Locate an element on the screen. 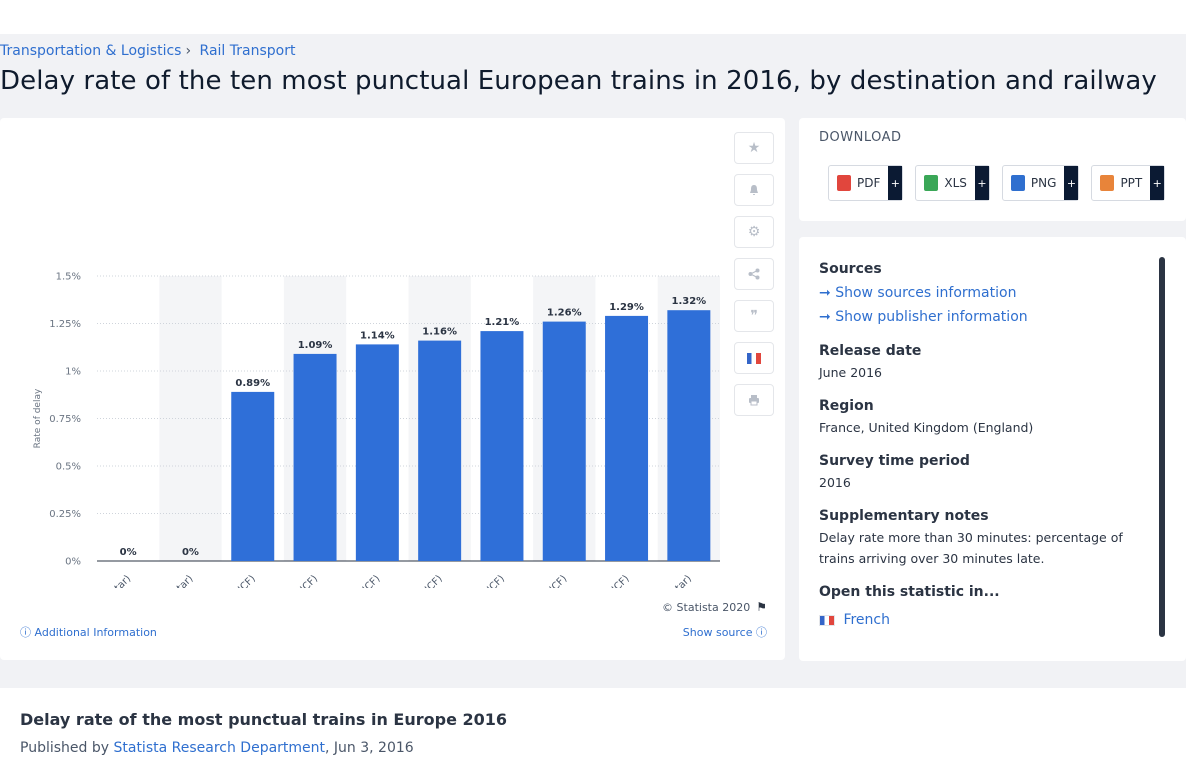 The height and width of the screenshot is (760, 1186). survey-period-heading: Survey time period is located at coordinates (894, 461).